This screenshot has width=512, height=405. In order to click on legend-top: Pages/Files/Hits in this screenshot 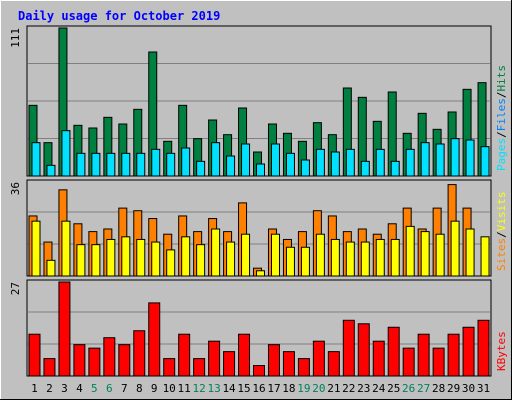, I will do `click(501, 118)`.